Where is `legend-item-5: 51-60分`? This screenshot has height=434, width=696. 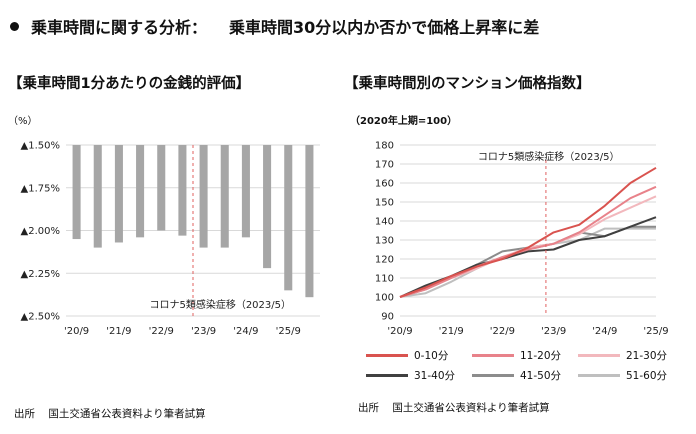 legend-item-5: 51-60分 is located at coordinates (622, 375).